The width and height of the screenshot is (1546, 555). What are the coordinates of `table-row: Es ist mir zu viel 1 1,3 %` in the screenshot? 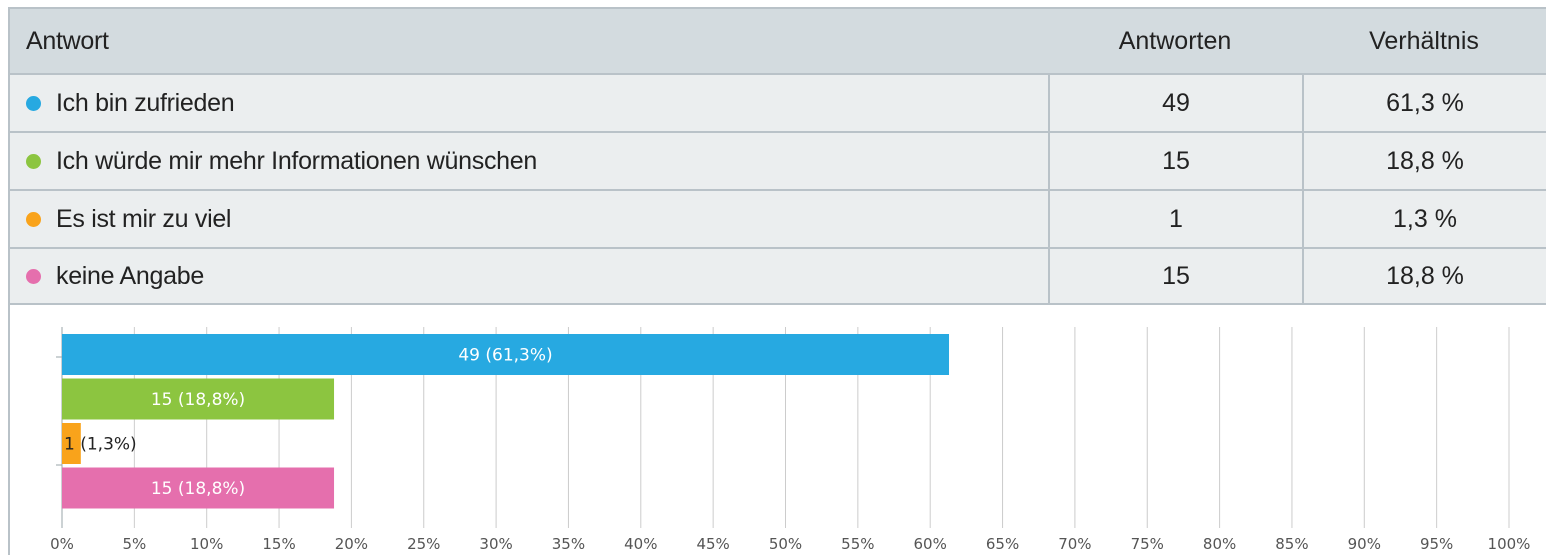 It's located at (778, 218).